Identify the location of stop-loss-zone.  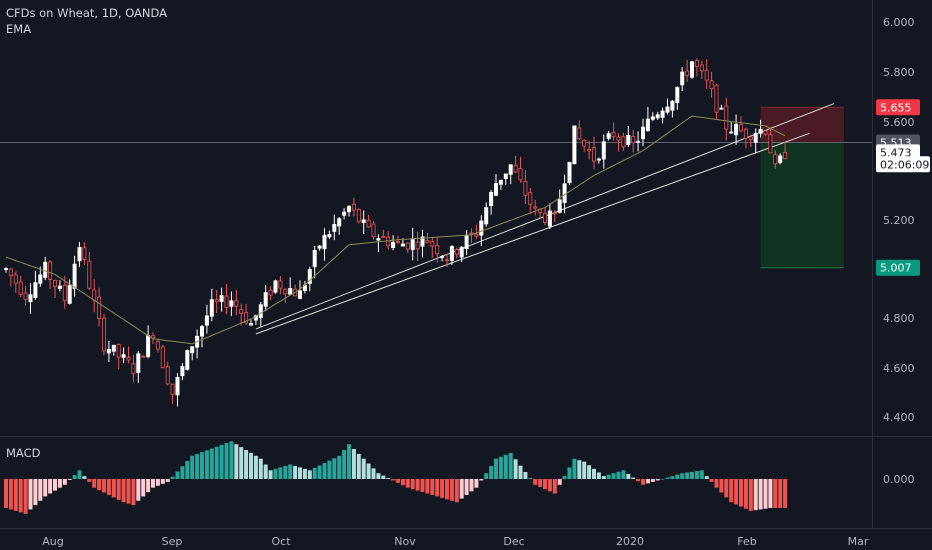
(802, 125).